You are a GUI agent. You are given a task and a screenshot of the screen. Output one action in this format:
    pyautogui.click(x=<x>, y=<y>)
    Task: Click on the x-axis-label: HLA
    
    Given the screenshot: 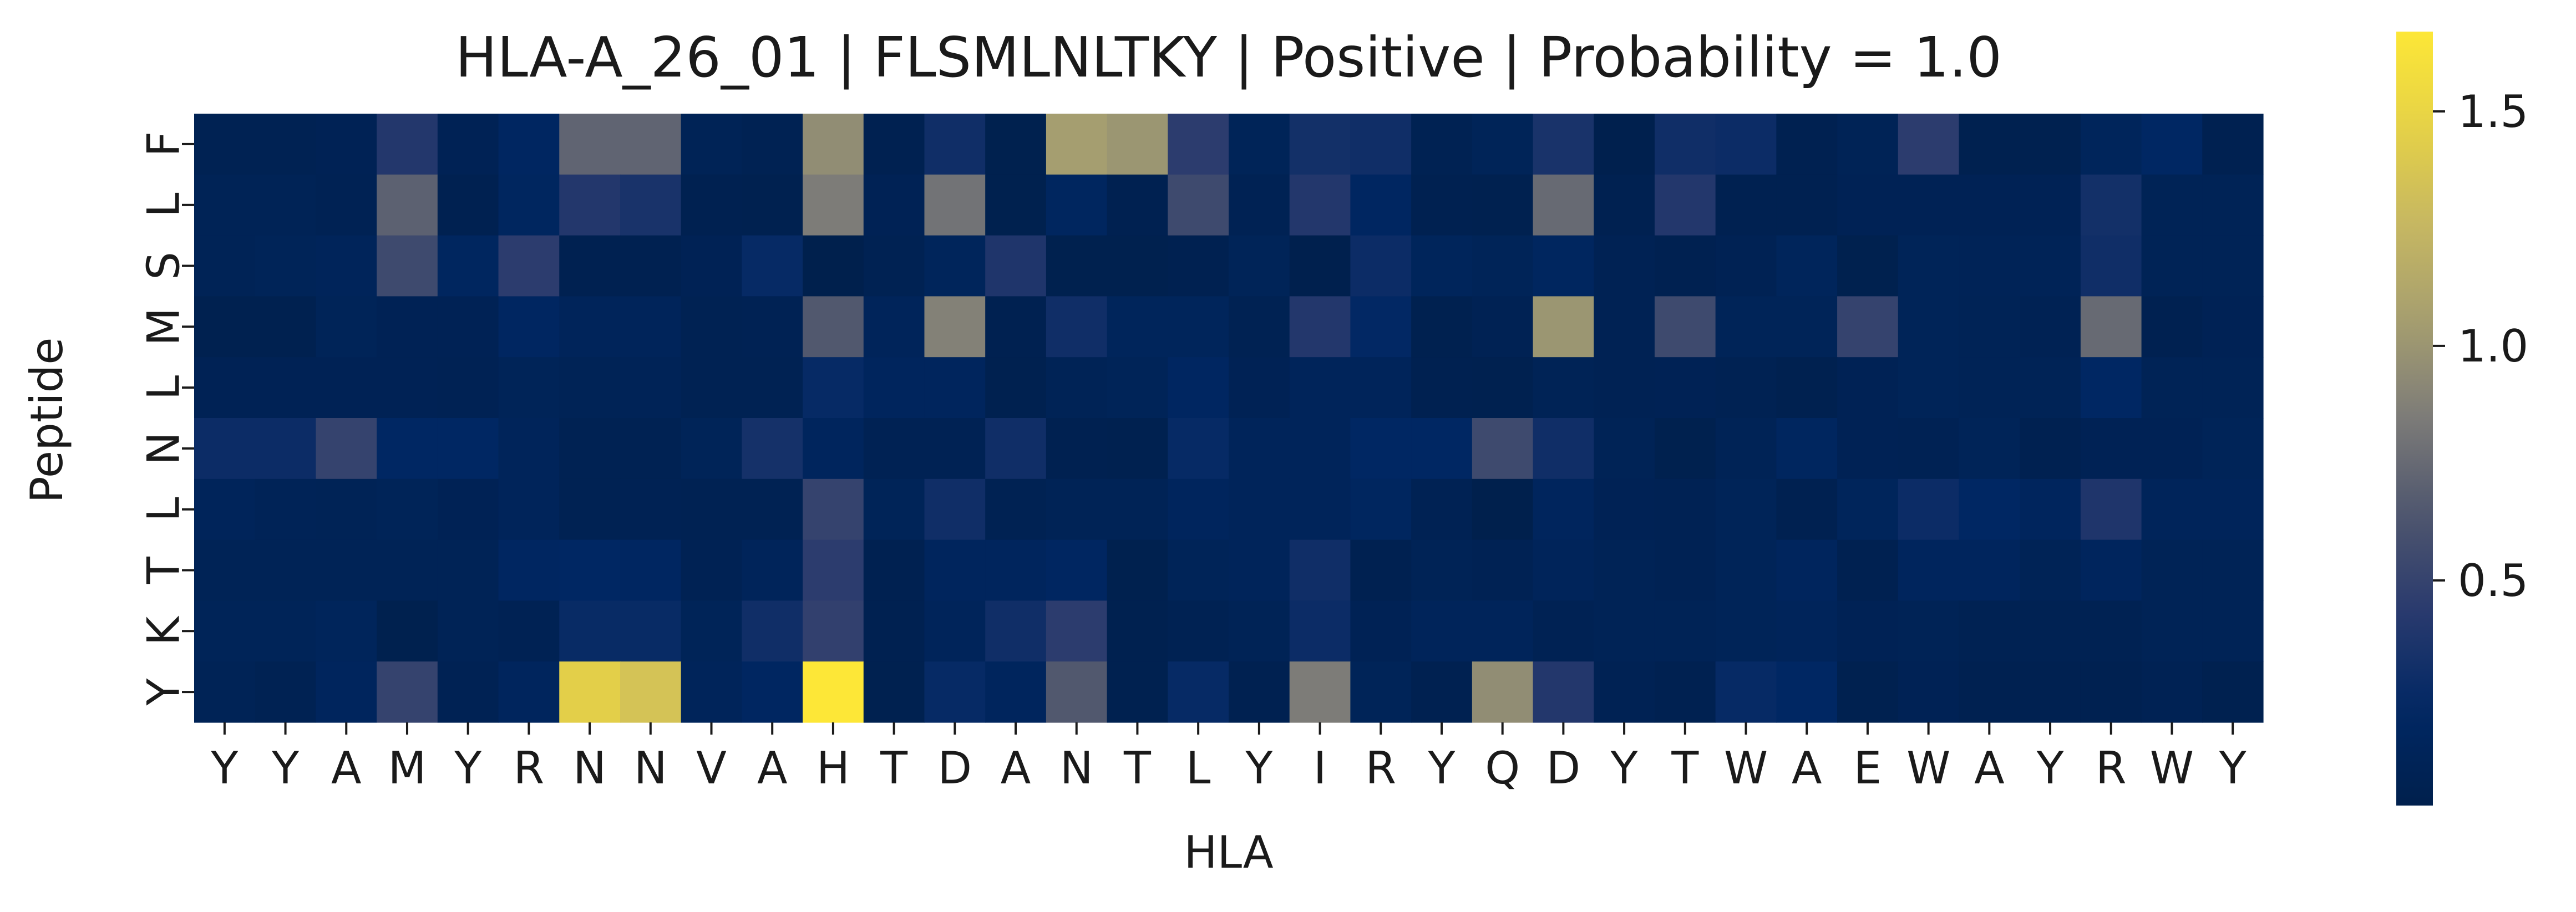 What is the action you would take?
    pyautogui.click(x=1229, y=852)
    